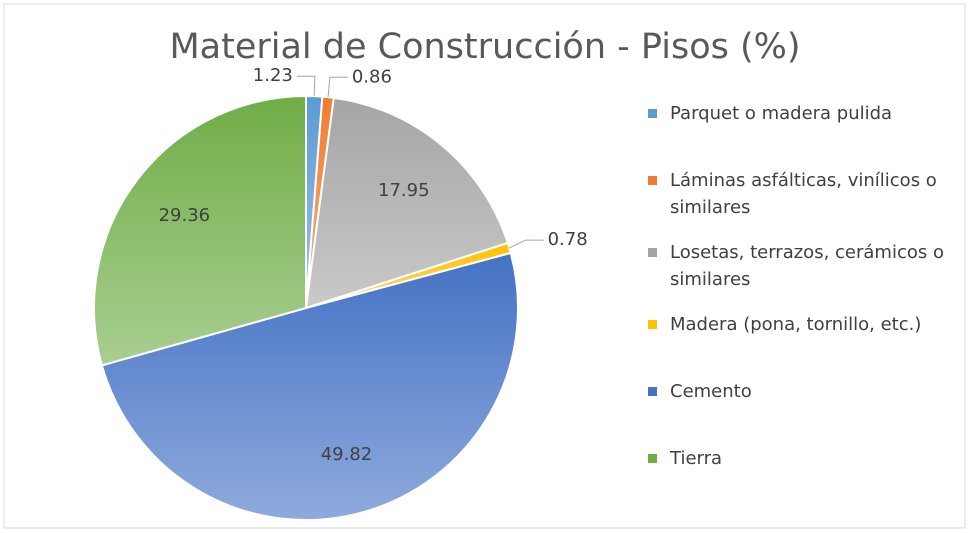  I want to click on legend-item: Losetas, terrazos, cerámicos o similares, so click(803, 266).